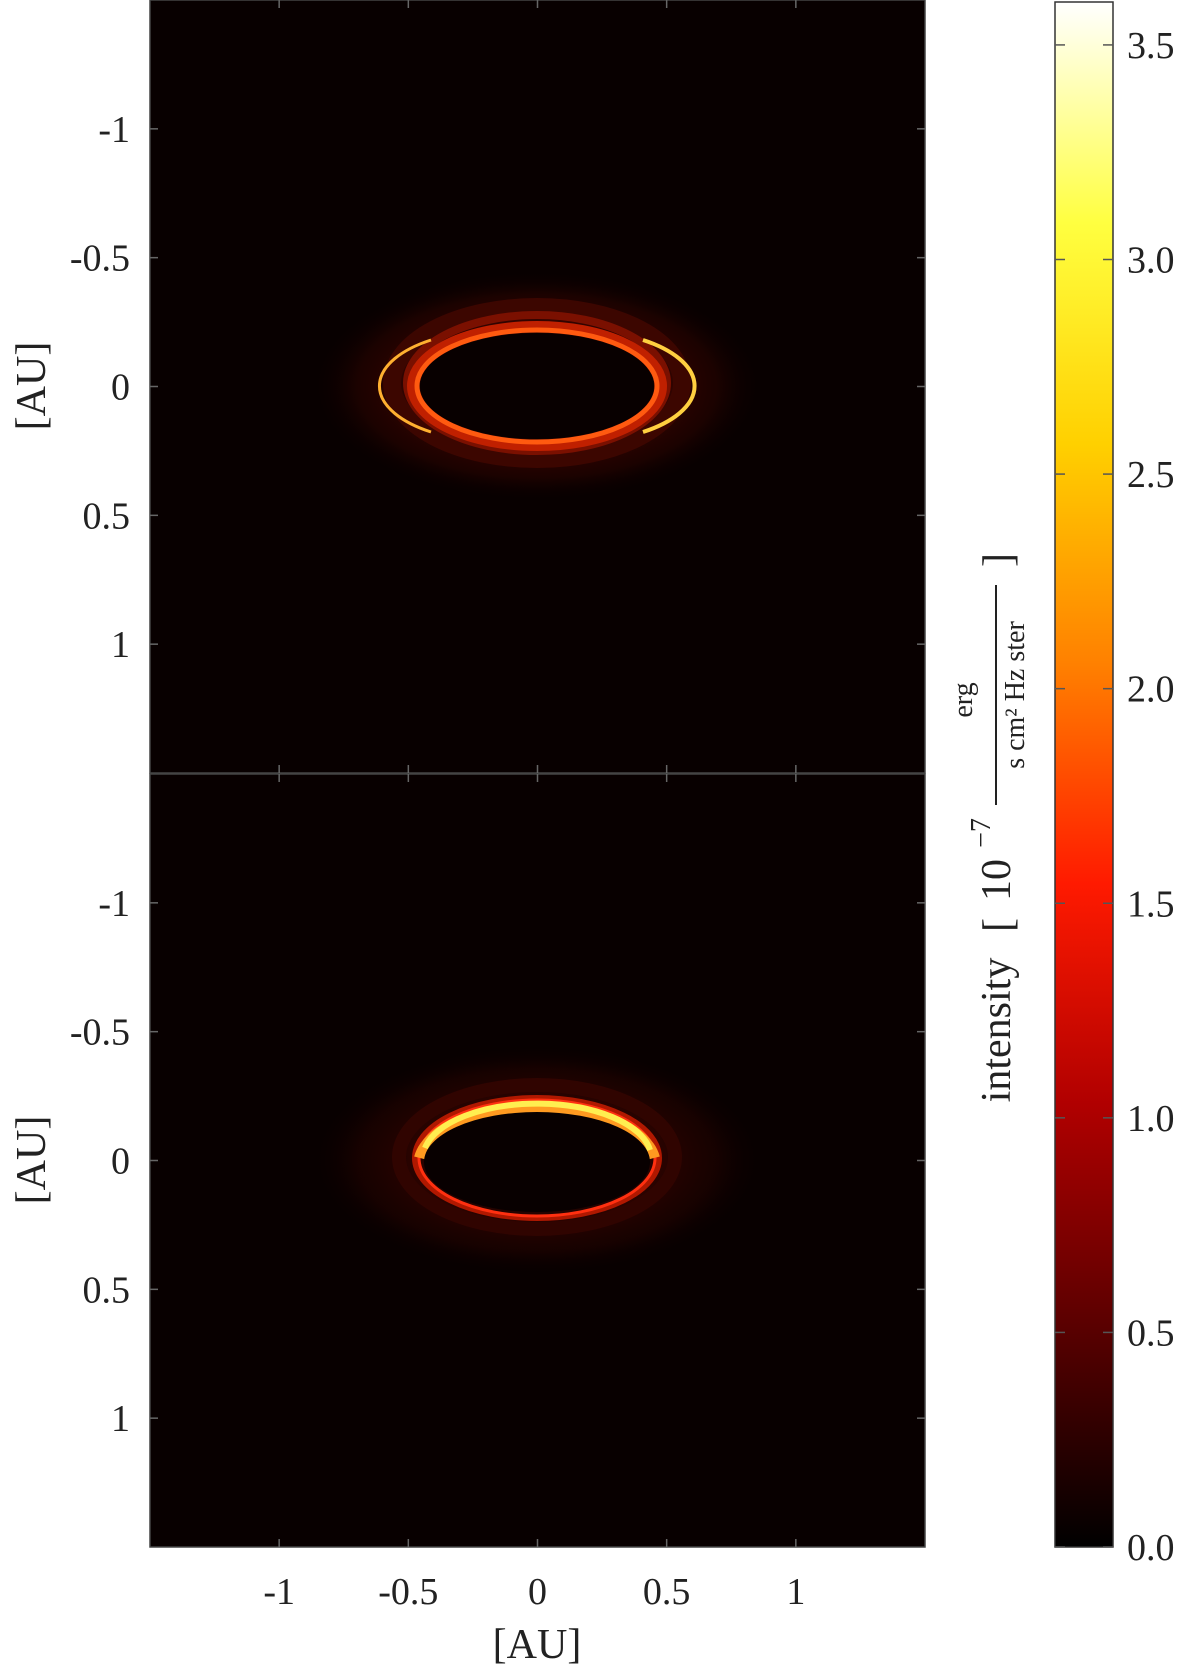  I want to click on ring-top-rim-glow, so click(537, 386).